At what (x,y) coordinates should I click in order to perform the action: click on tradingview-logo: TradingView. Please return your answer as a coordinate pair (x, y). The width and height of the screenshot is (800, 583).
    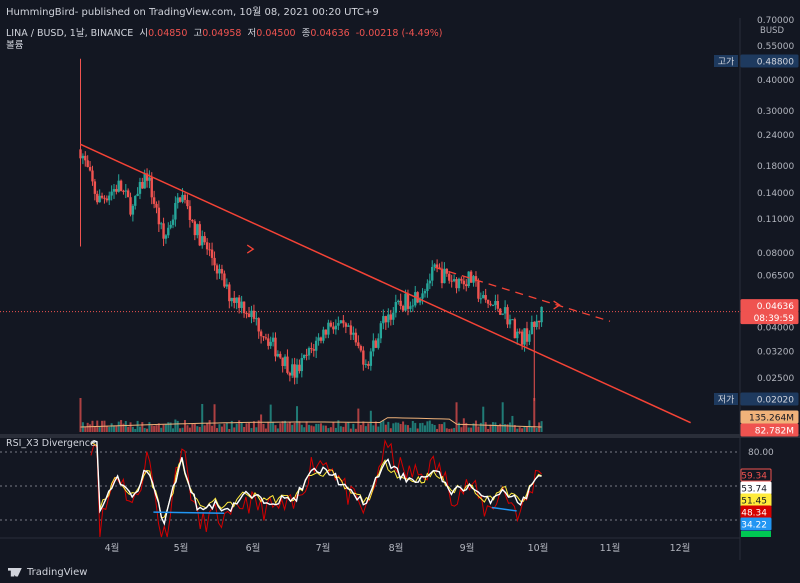
    Looking at the image, I should click on (47, 572).